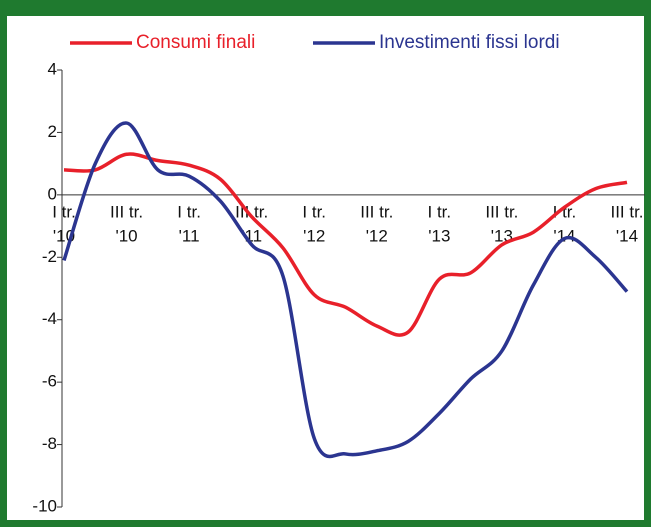  I want to click on legend-label: Investimenti fissi lordi, so click(469, 42).